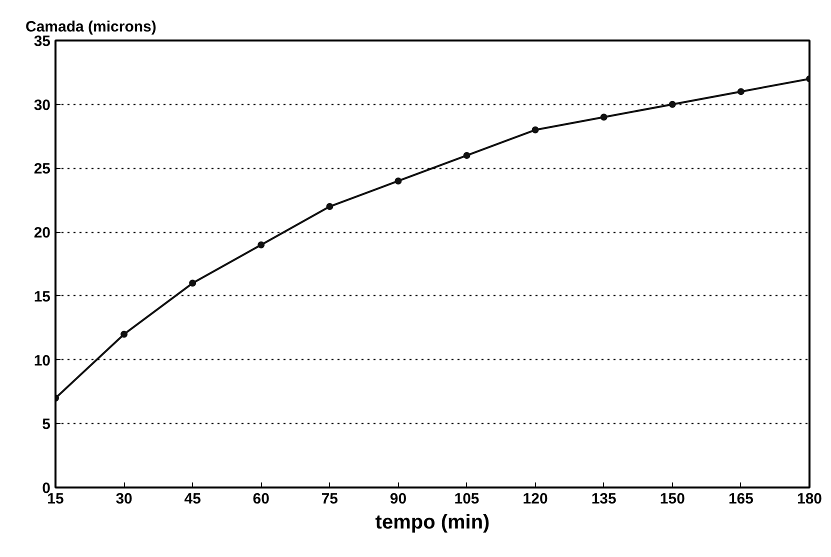 This screenshot has width=831, height=557. I want to click on x-tick-label: 165, so click(741, 499).